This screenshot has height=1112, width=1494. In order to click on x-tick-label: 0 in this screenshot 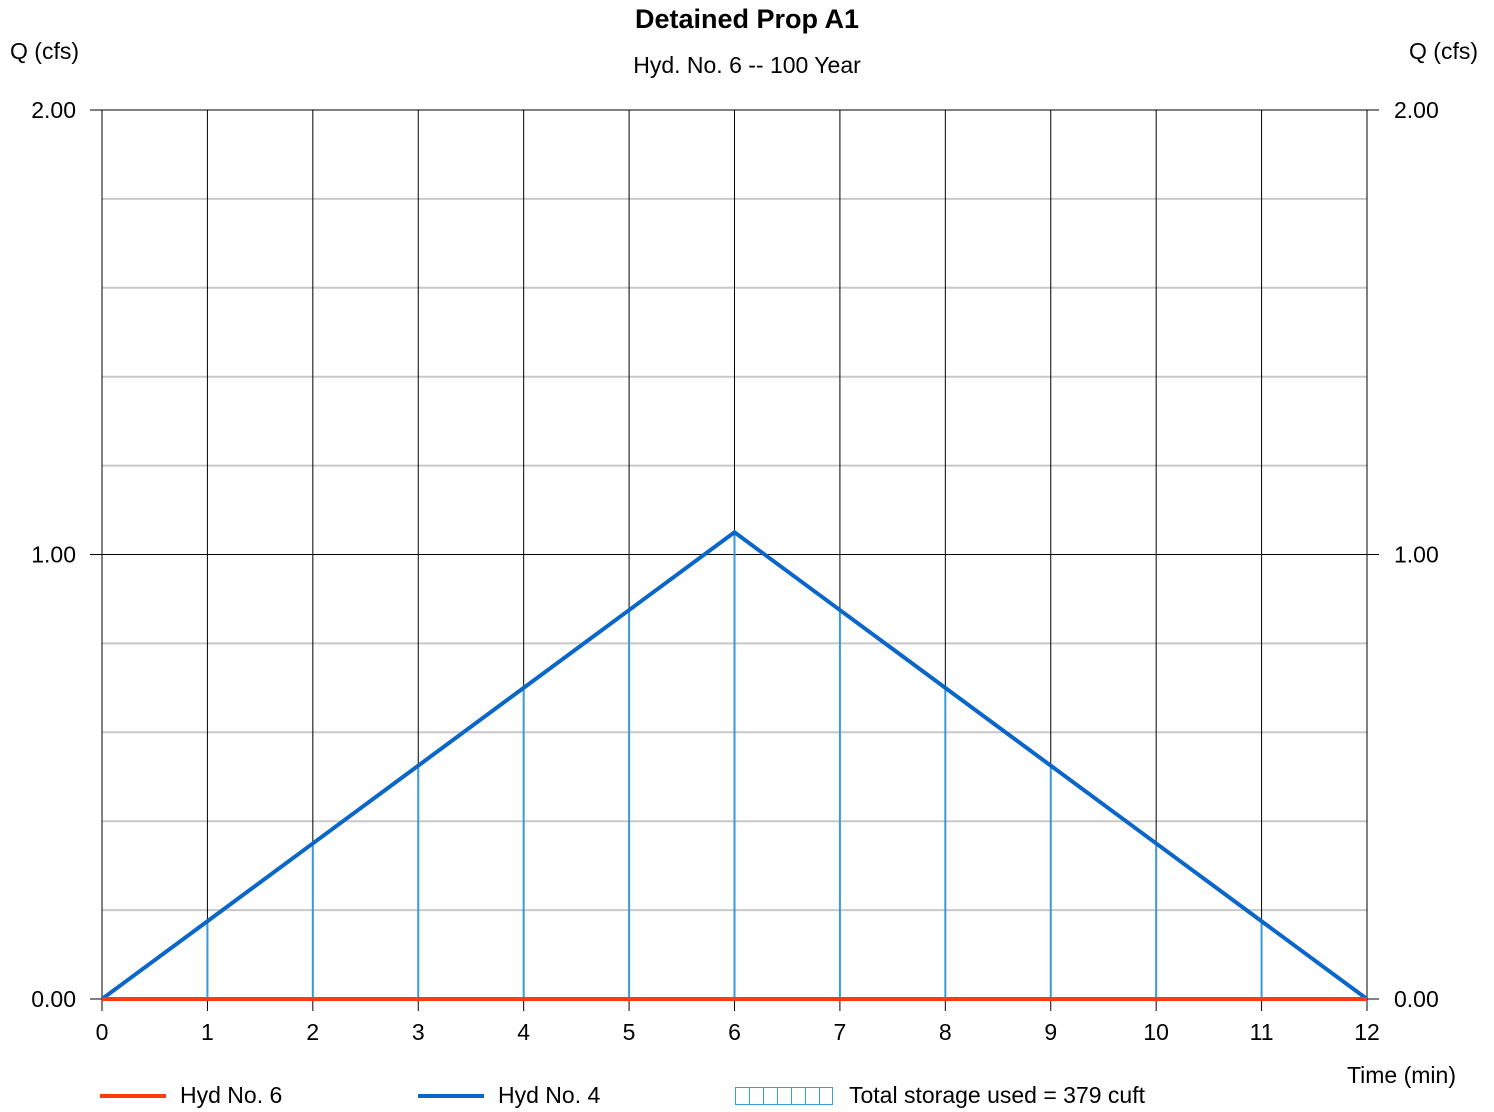, I will do `click(102, 1032)`.